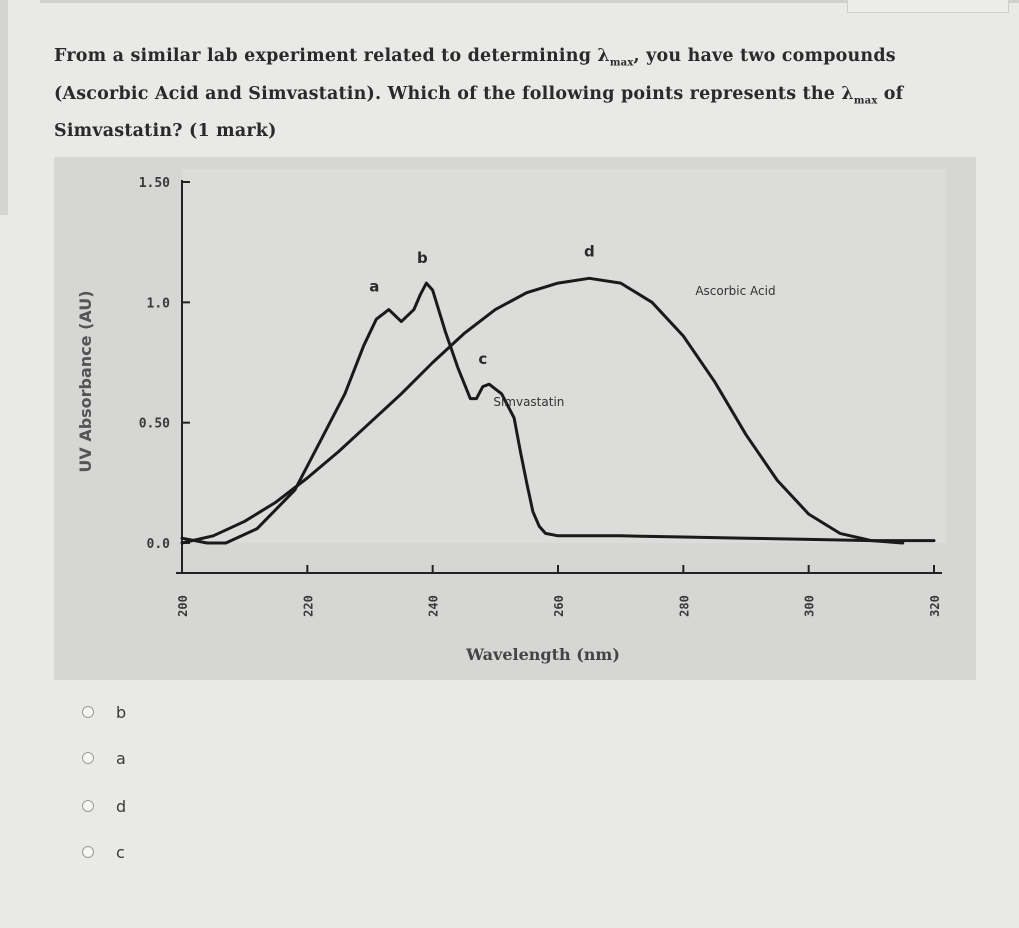 This screenshot has width=1019, height=928. What do you see at coordinates (183, 606) in the screenshot?
I see `x-tick-label: 200` at bounding box center [183, 606].